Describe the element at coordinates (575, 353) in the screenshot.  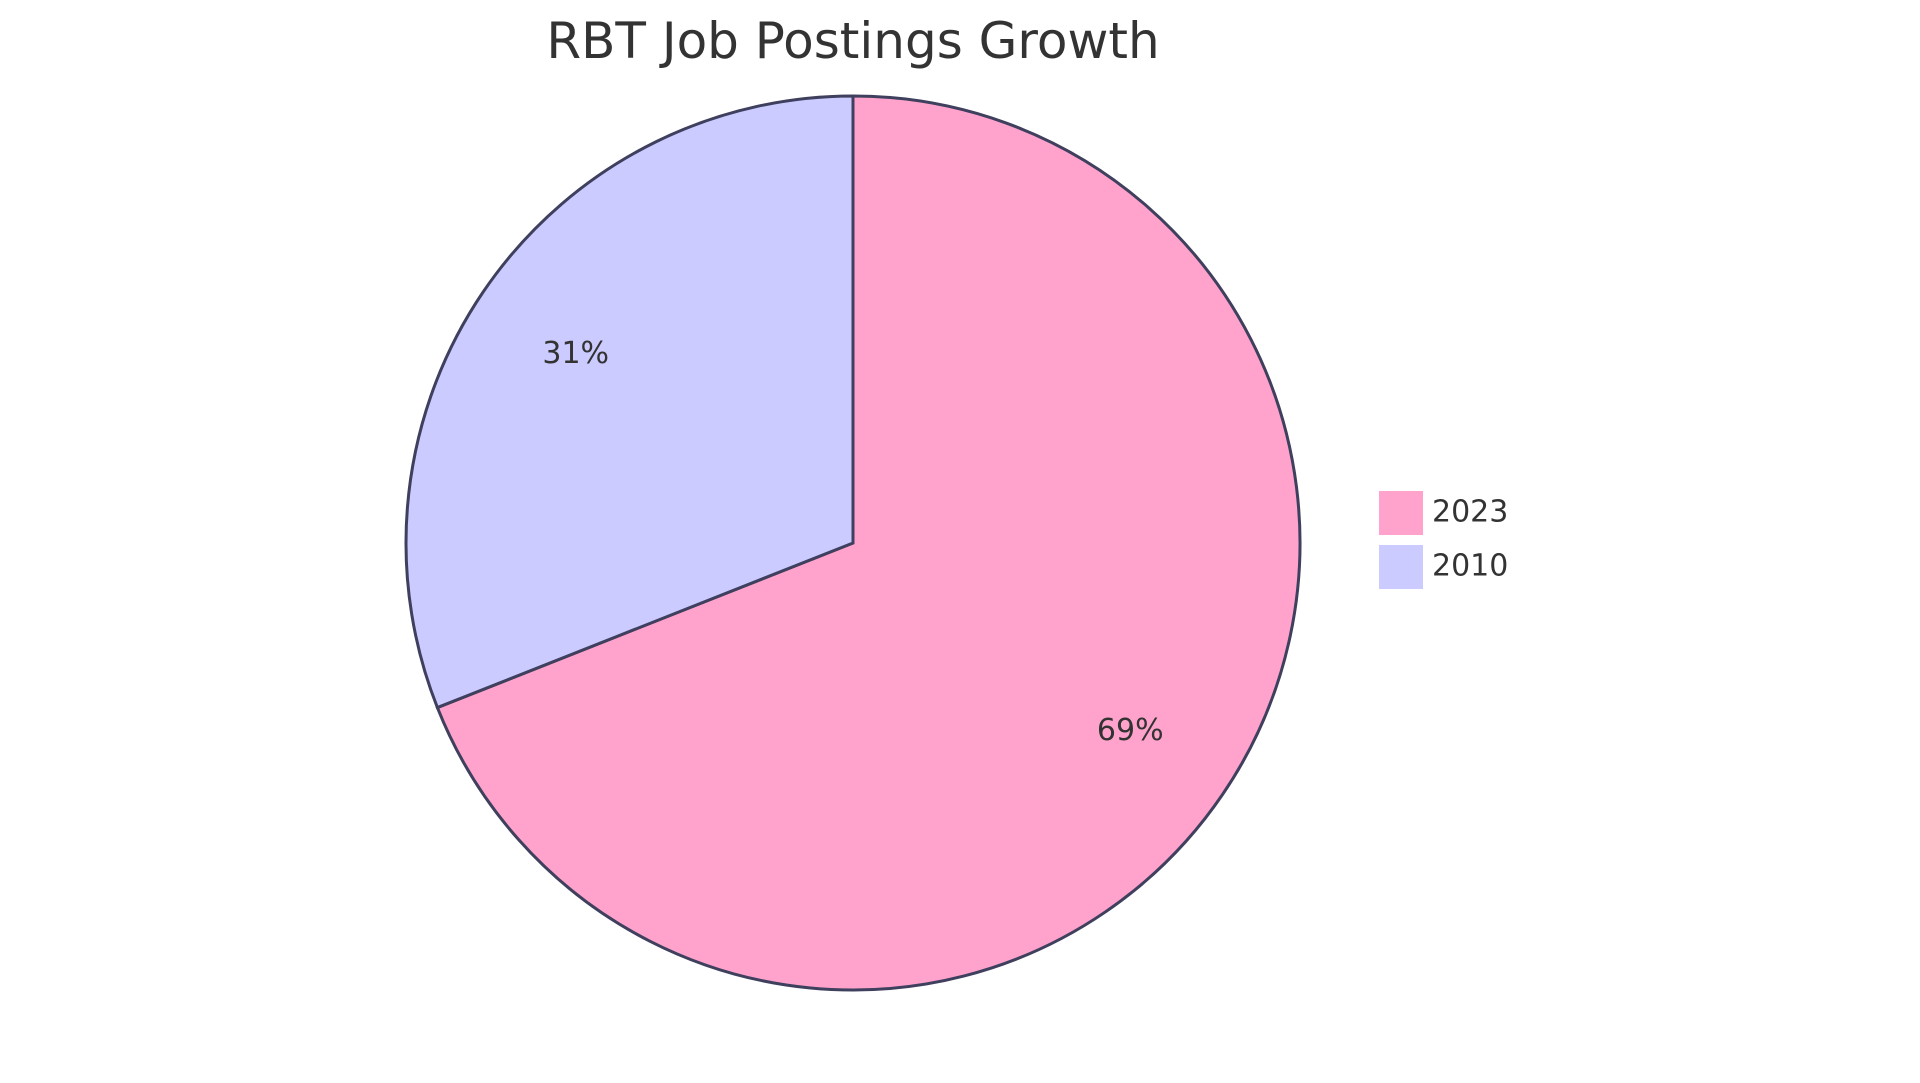
I see `slice-label-2010: 31%` at that location.